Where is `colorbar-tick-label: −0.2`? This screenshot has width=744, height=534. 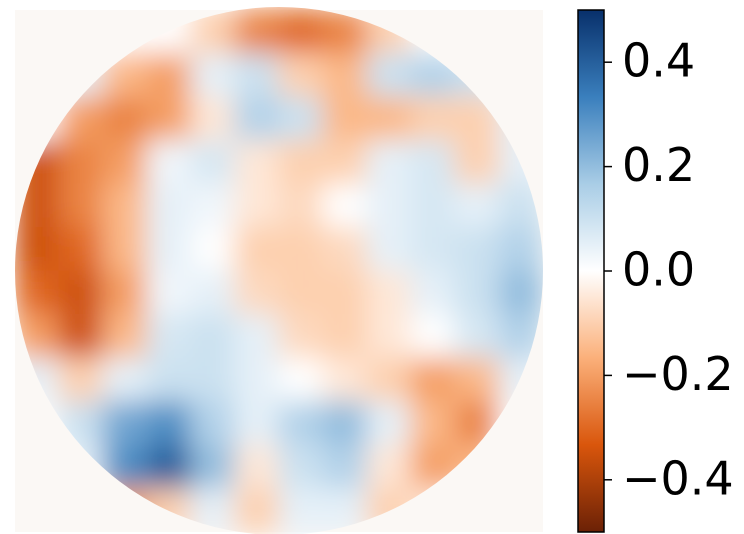
colorbar-tick-label: −0.2 is located at coordinates (678, 374).